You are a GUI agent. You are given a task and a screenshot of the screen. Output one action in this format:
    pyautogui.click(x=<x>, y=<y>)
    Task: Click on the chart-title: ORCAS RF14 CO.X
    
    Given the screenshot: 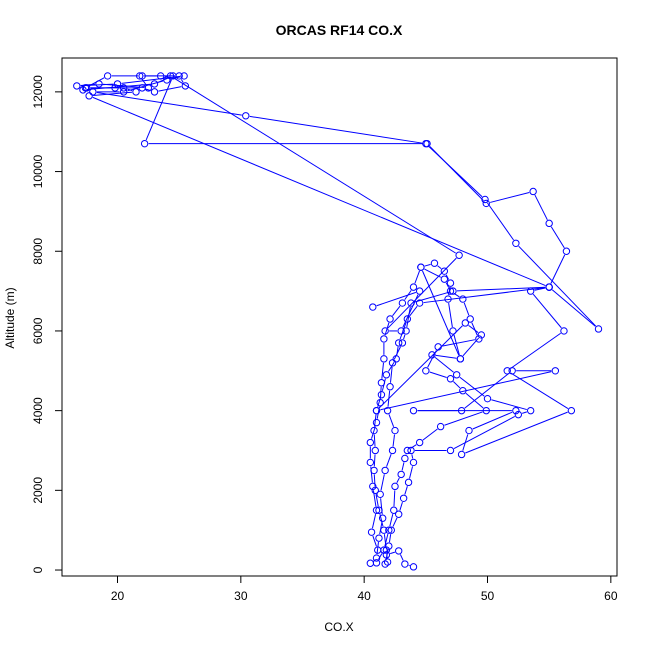 What is the action you would take?
    pyautogui.click(x=339, y=30)
    